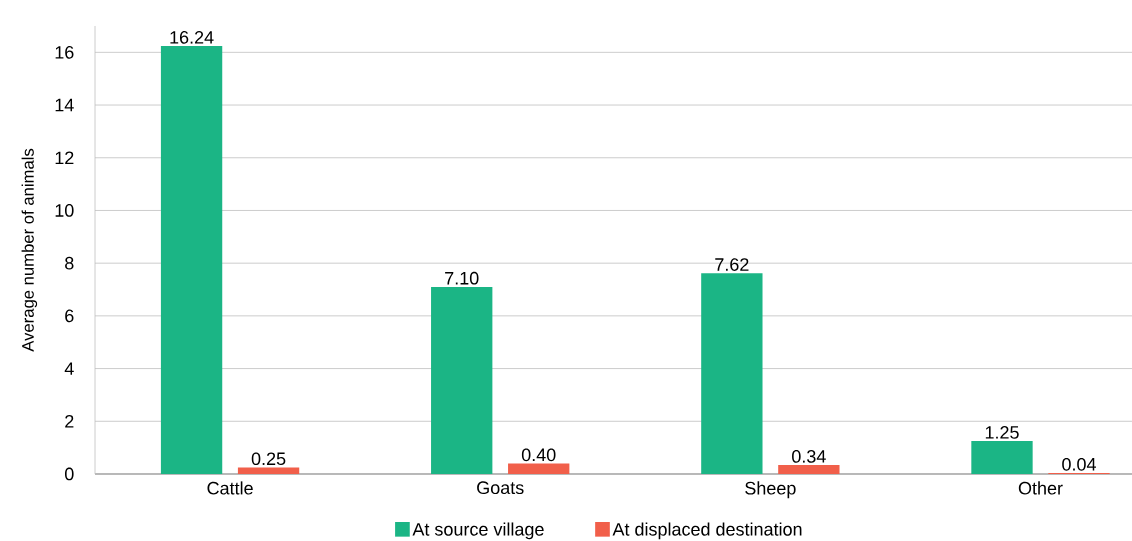  I want to click on data-label: 0.25, so click(268, 459).